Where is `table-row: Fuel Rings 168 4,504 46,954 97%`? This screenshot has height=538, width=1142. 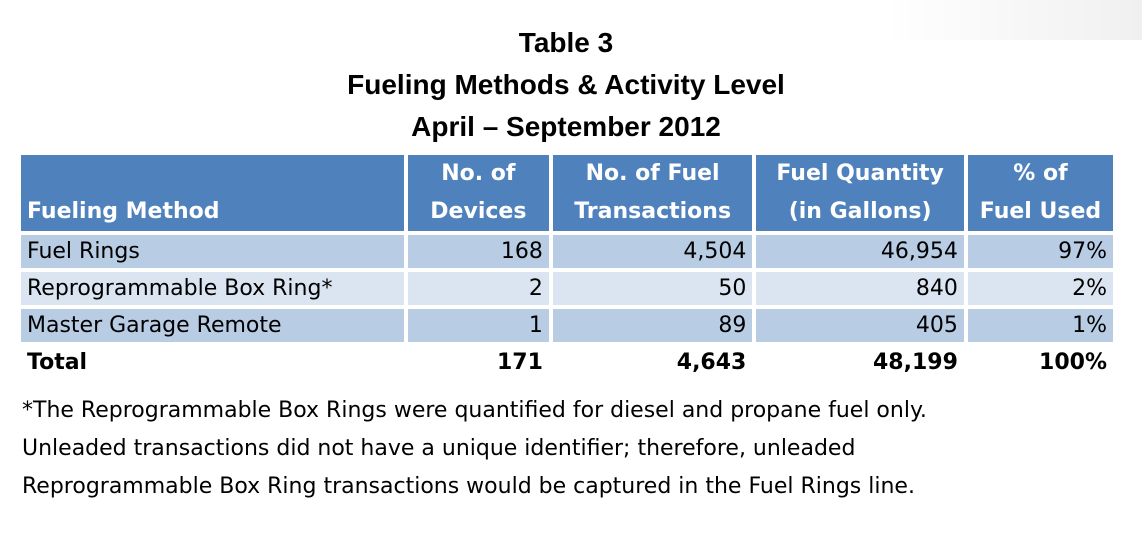
table-row: Fuel Rings 168 4,504 46,954 97% is located at coordinates (567, 251).